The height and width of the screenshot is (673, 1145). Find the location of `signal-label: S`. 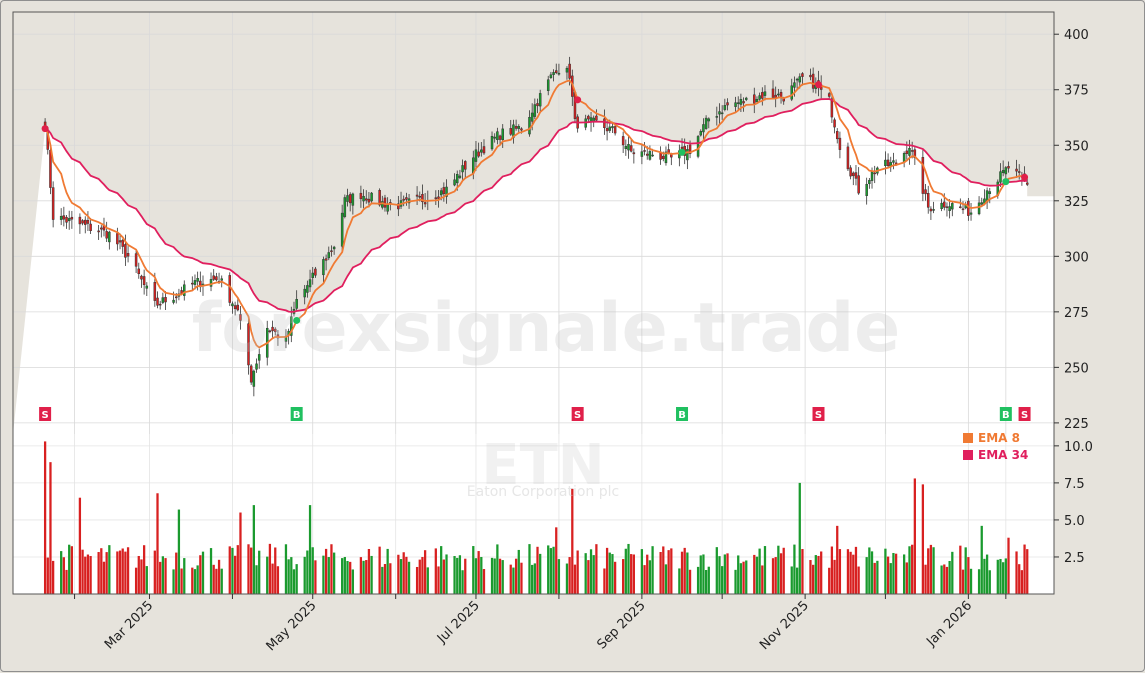

signal-label: S is located at coordinates (818, 415).